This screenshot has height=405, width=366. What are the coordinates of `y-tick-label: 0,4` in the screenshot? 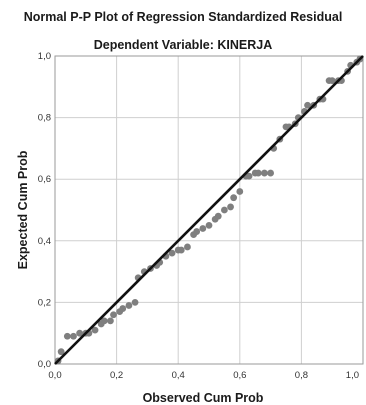 It's located at (44, 241).